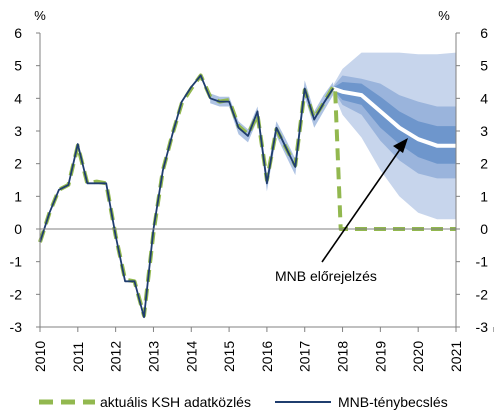  Describe the element at coordinates (380, 356) in the screenshot. I see `x-tick-label: 2019` at that location.